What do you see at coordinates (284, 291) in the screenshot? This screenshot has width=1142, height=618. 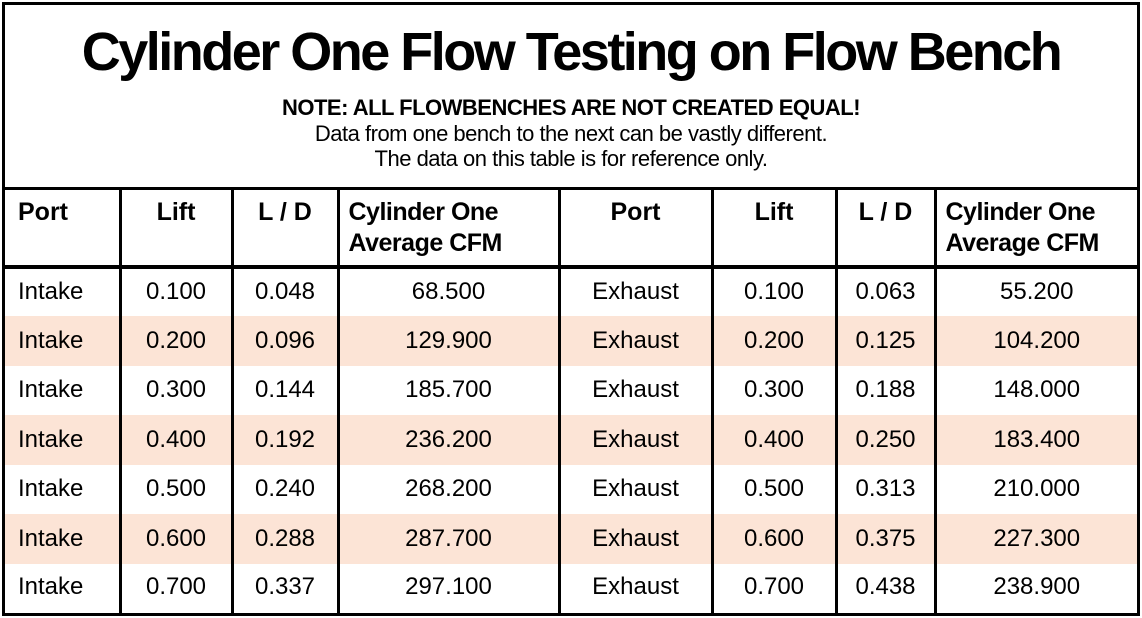 I see `table-cell-ld: 0.048` at bounding box center [284, 291].